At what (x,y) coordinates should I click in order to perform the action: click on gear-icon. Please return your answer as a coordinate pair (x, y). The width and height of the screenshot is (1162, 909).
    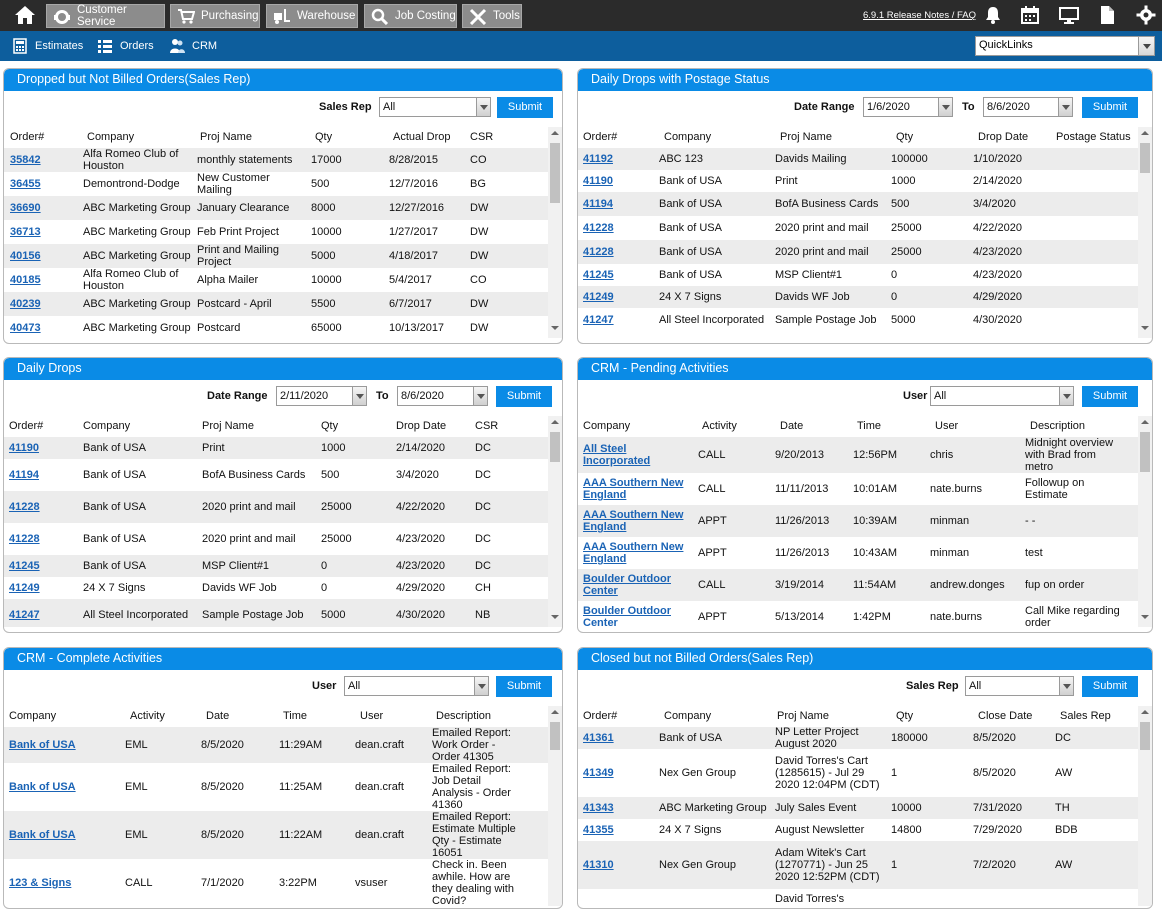
    Looking at the image, I should click on (1146, 15).